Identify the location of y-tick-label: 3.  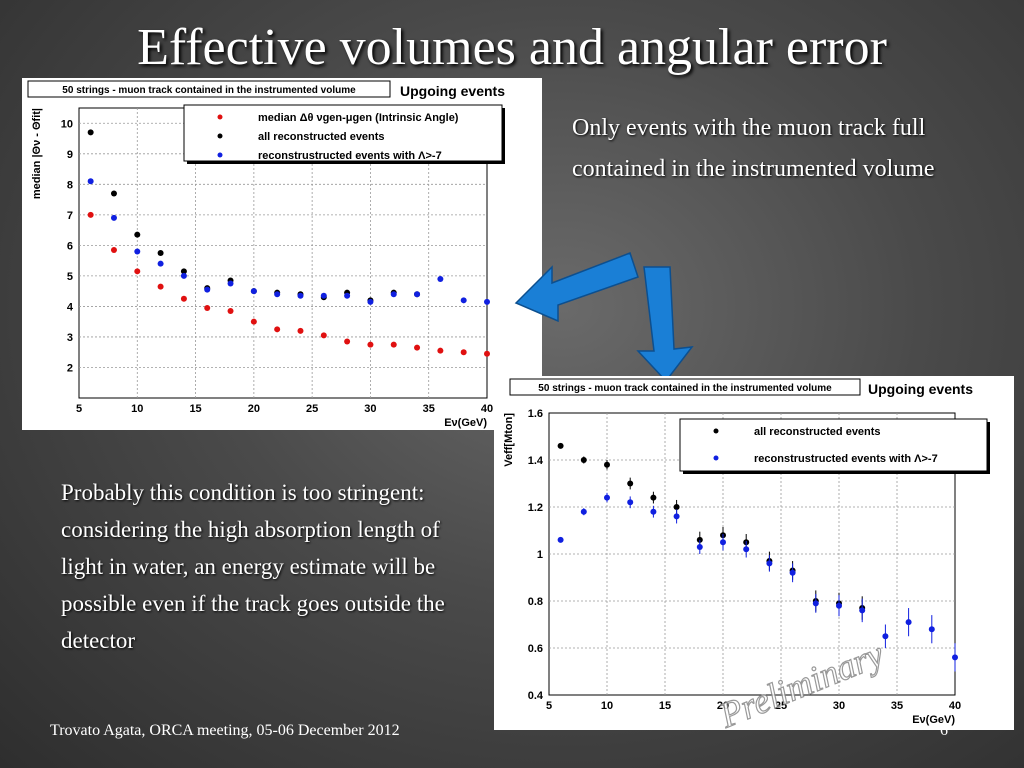
(70, 338).